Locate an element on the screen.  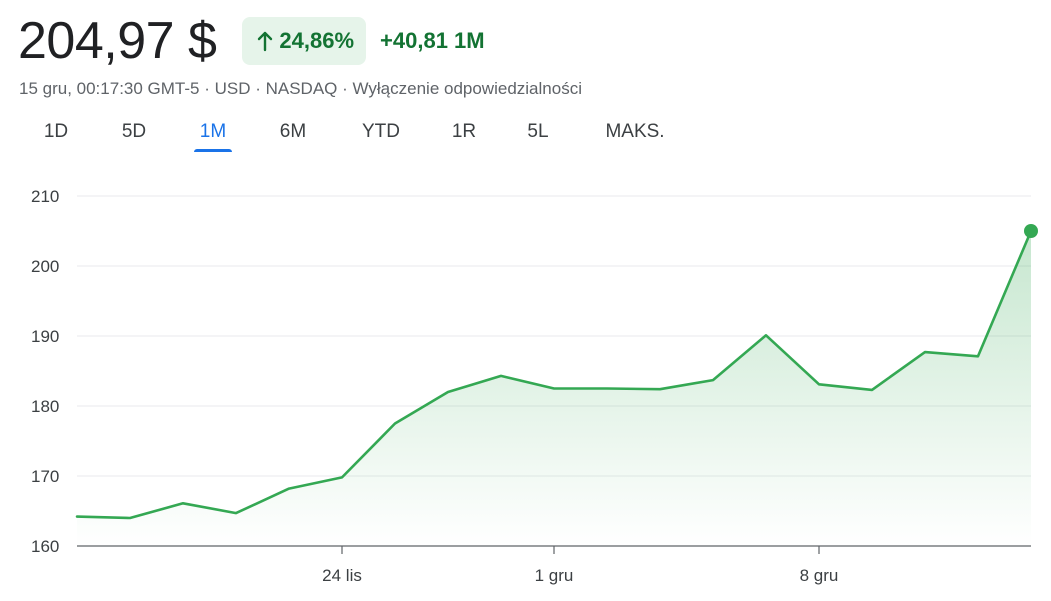
x-tick-label: 24 lis is located at coordinates (342, 575).